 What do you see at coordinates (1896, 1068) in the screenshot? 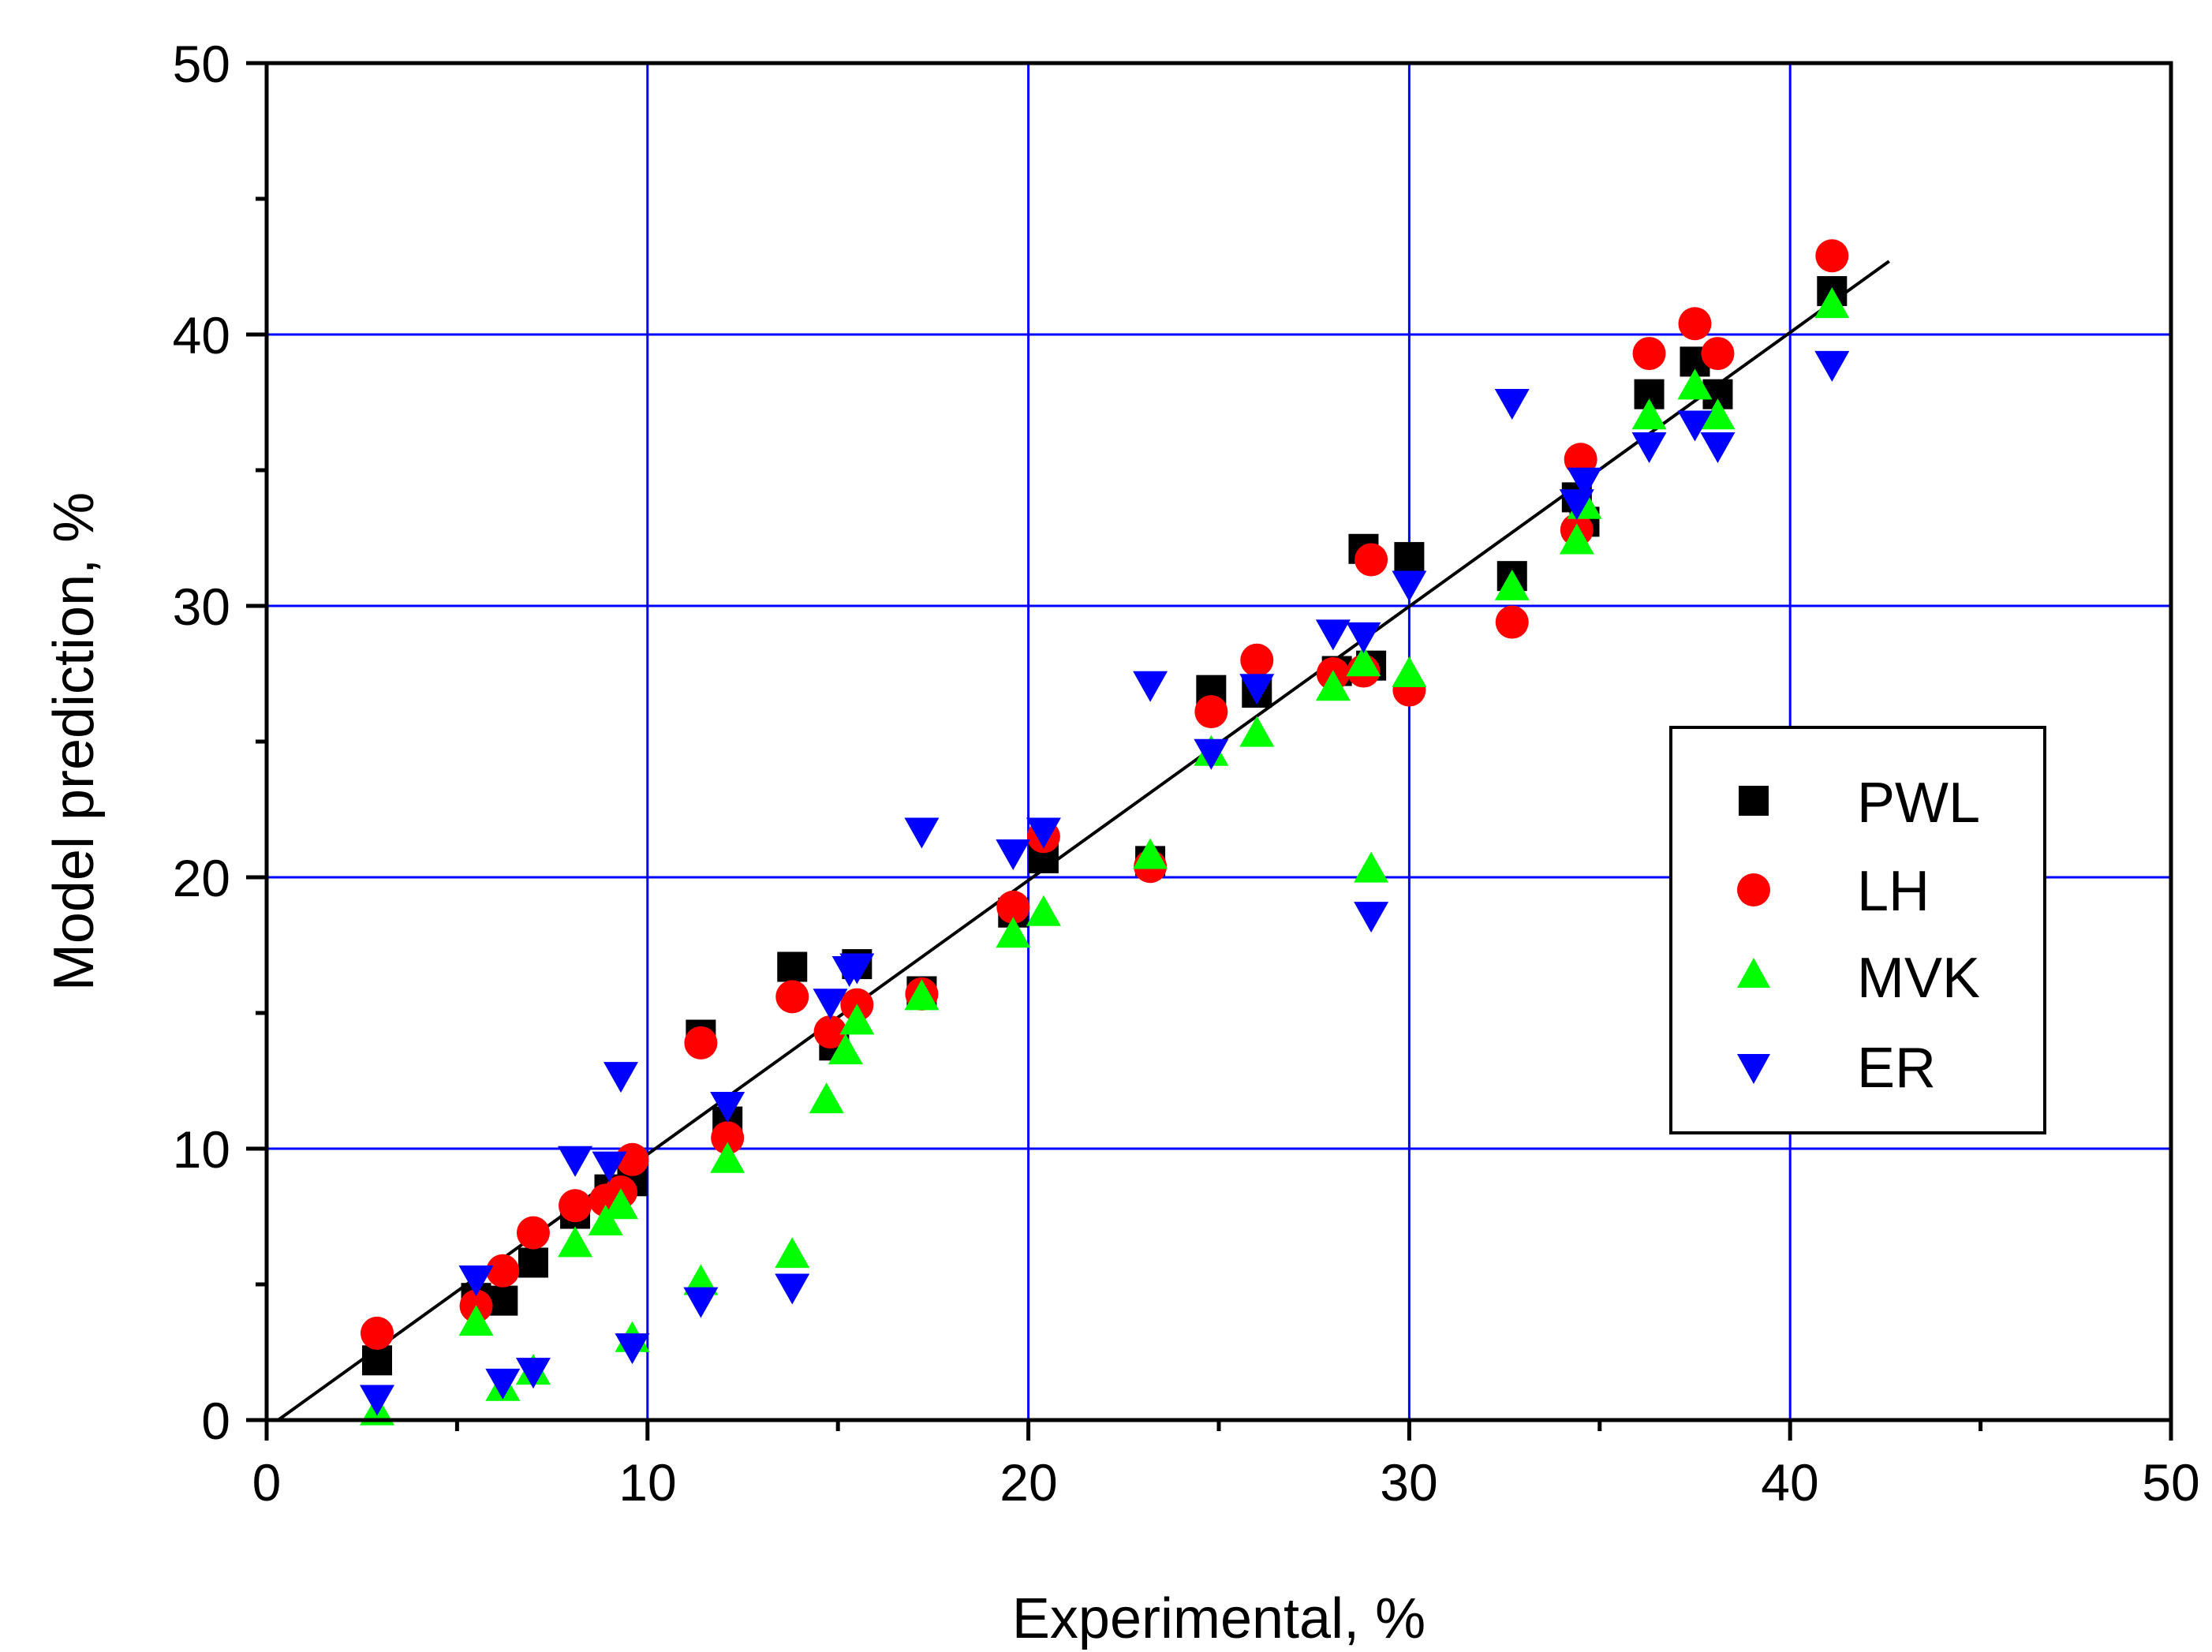
I see `legend-label-er: ER` at bounding box center [1896, 1068].